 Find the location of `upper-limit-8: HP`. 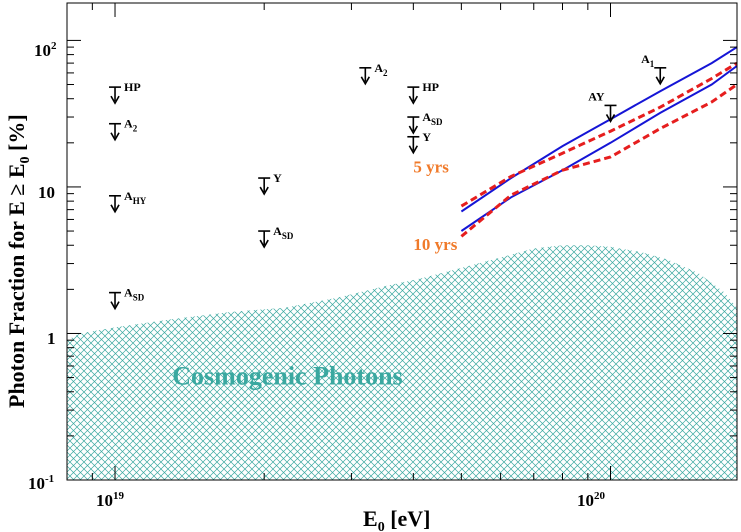

upper-limit-8: HP is located at coordinates (423, 92).